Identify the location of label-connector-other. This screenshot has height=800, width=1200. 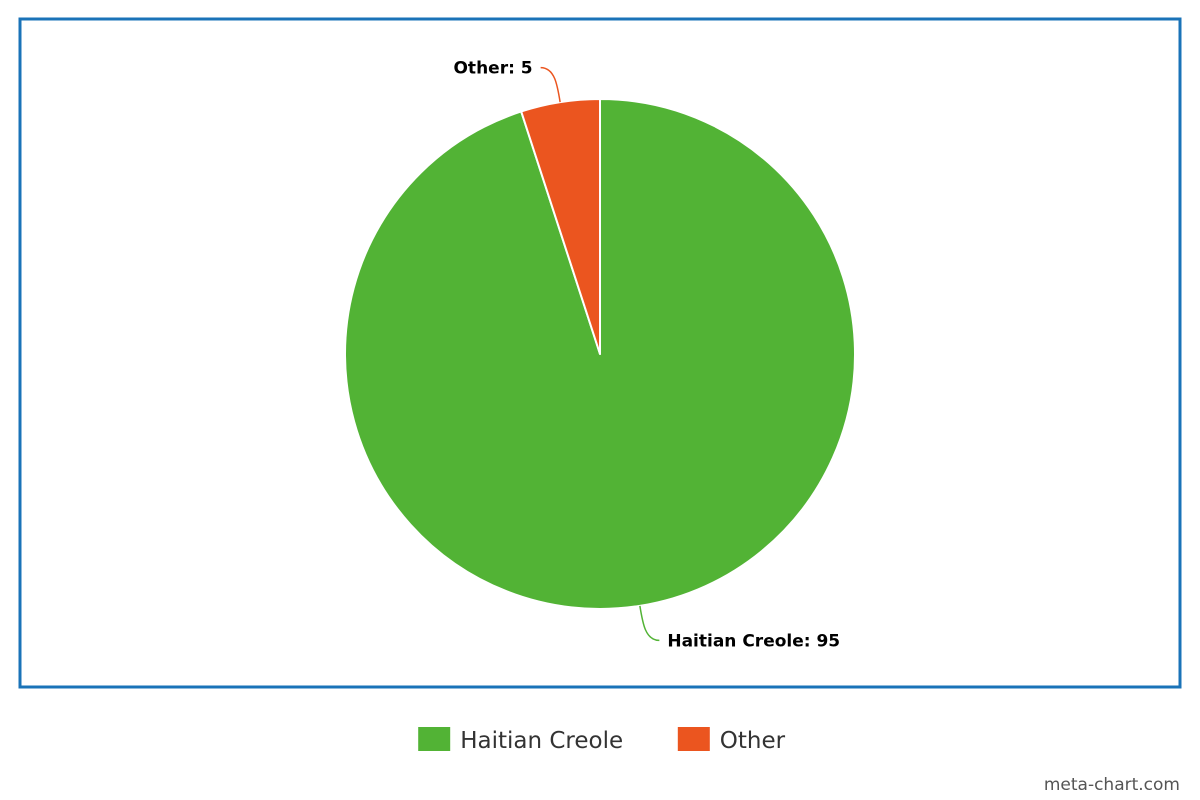
(550, 84).